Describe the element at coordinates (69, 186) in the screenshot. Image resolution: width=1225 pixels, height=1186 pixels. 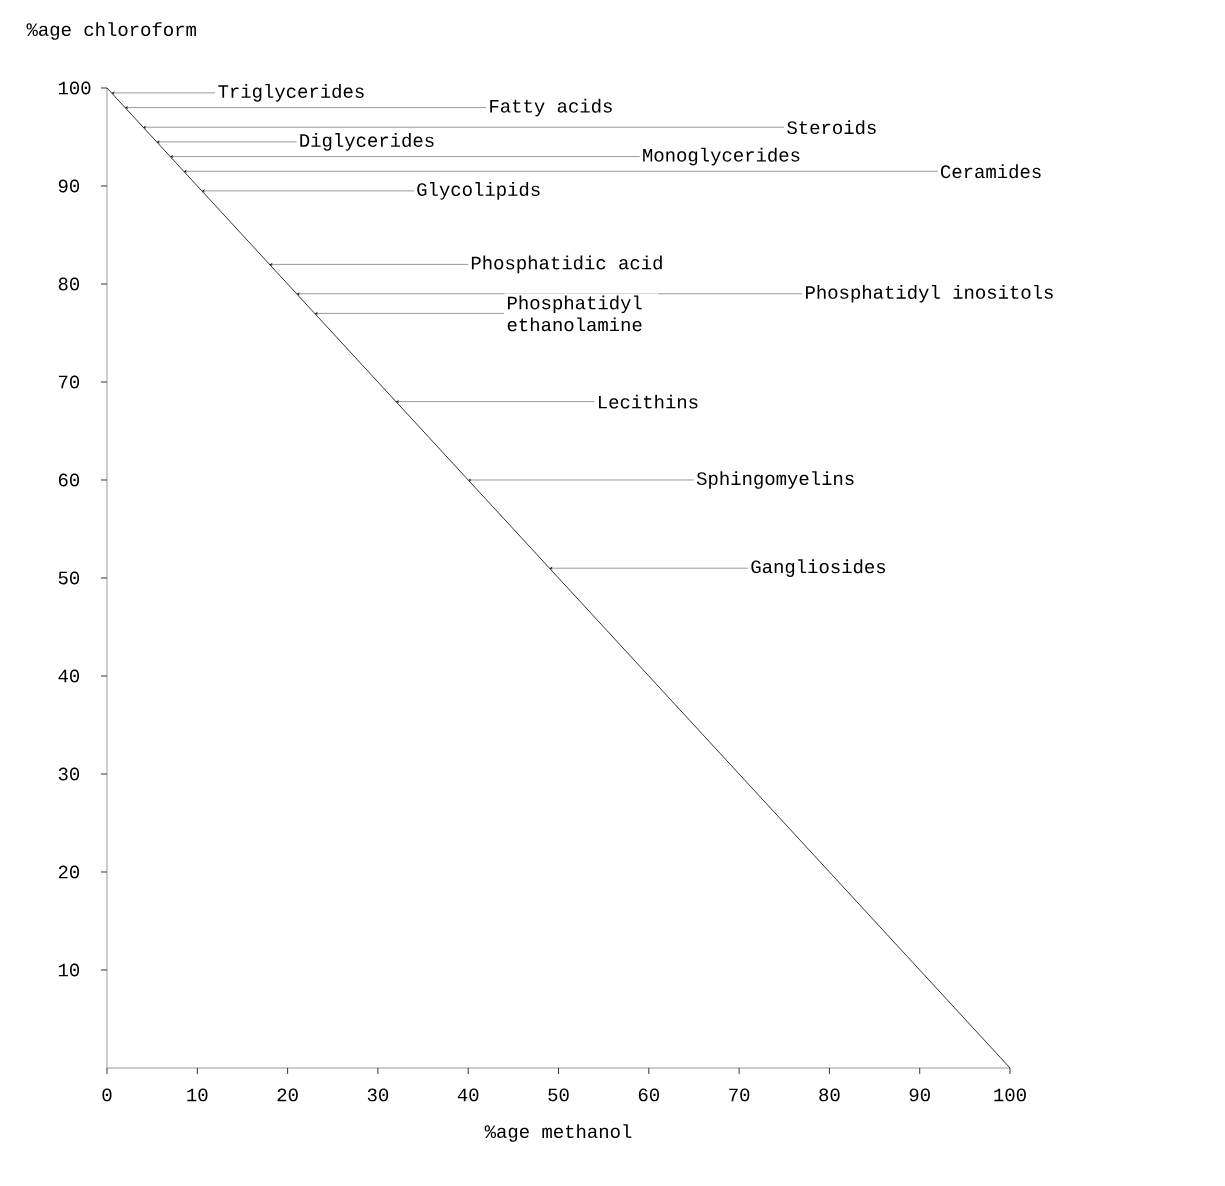
I see `y-tick-label: 90` at that location.